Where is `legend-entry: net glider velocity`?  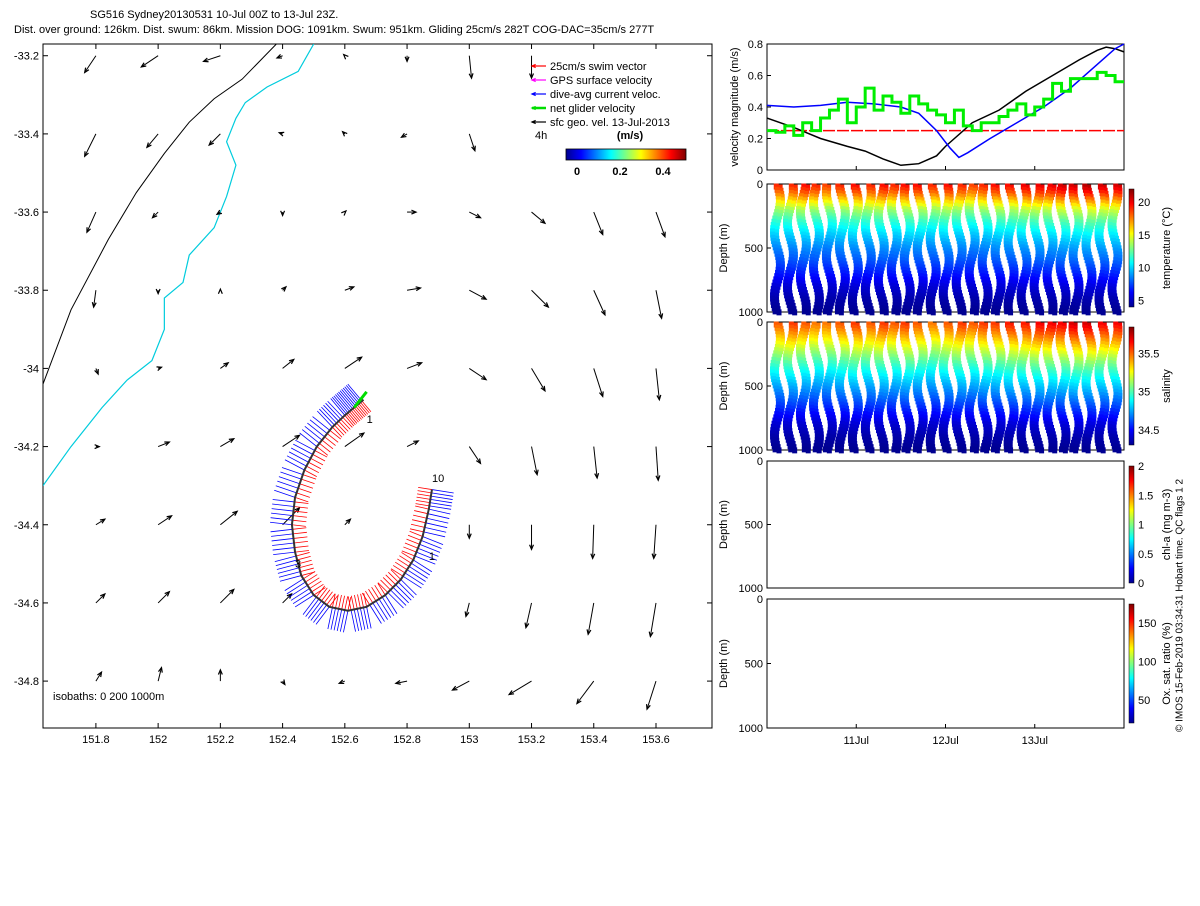
legend-entry: net glider velocity is located at coordinates (592, 109).